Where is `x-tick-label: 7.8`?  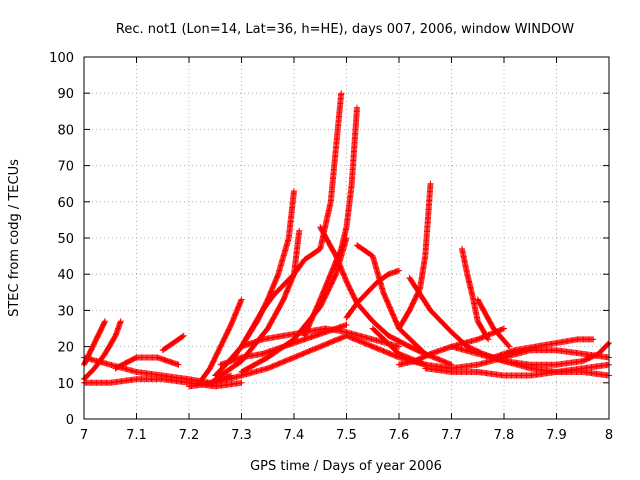
x-tick-label: 7.8 is located at coordinates (504, 435).